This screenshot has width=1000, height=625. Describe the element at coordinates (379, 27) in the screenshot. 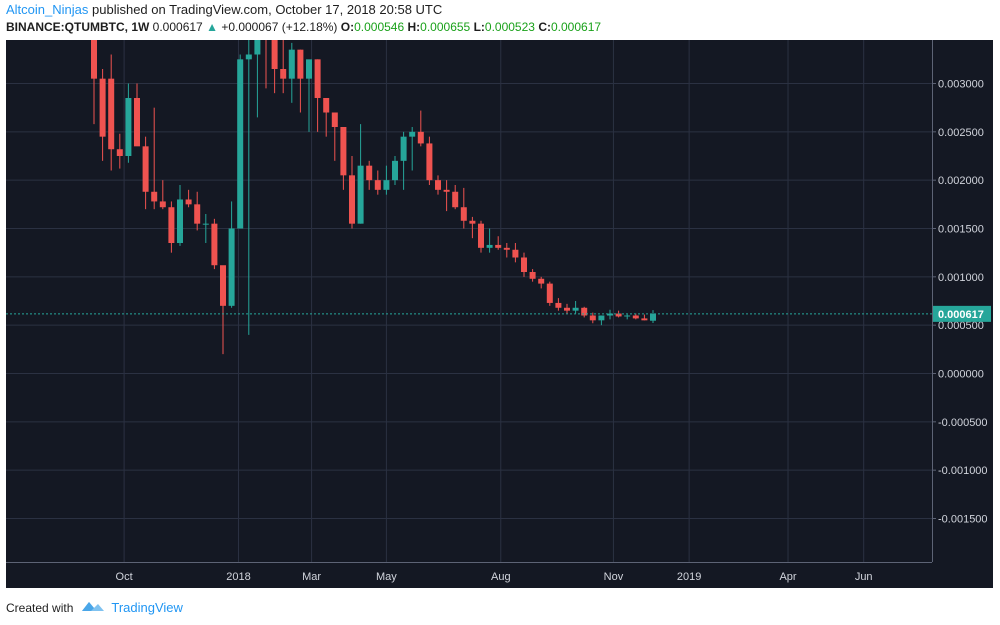

I see `open-value: 0.000546` at that location.